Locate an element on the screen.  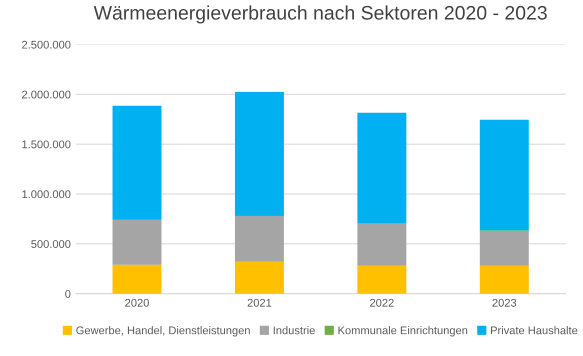
y-tick-label: 1.500.000 is located at coordinates (46, 144).